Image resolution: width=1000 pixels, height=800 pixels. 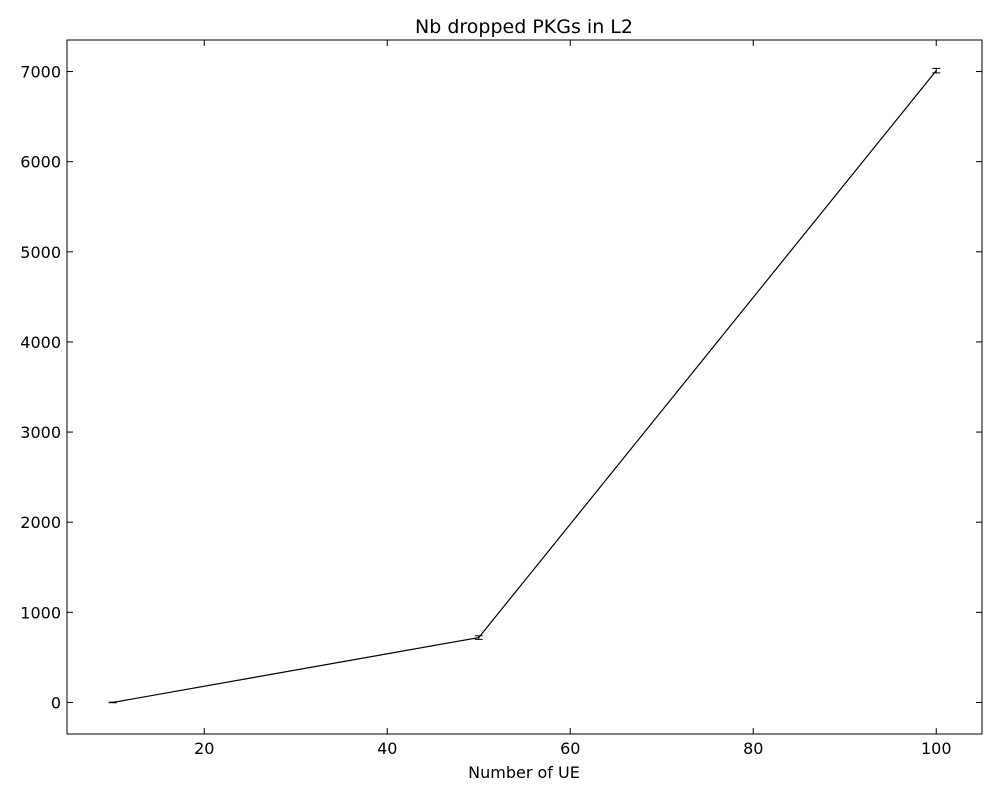 I want to click on x-axis-label: Number of UE, so click(x=524, y=772).